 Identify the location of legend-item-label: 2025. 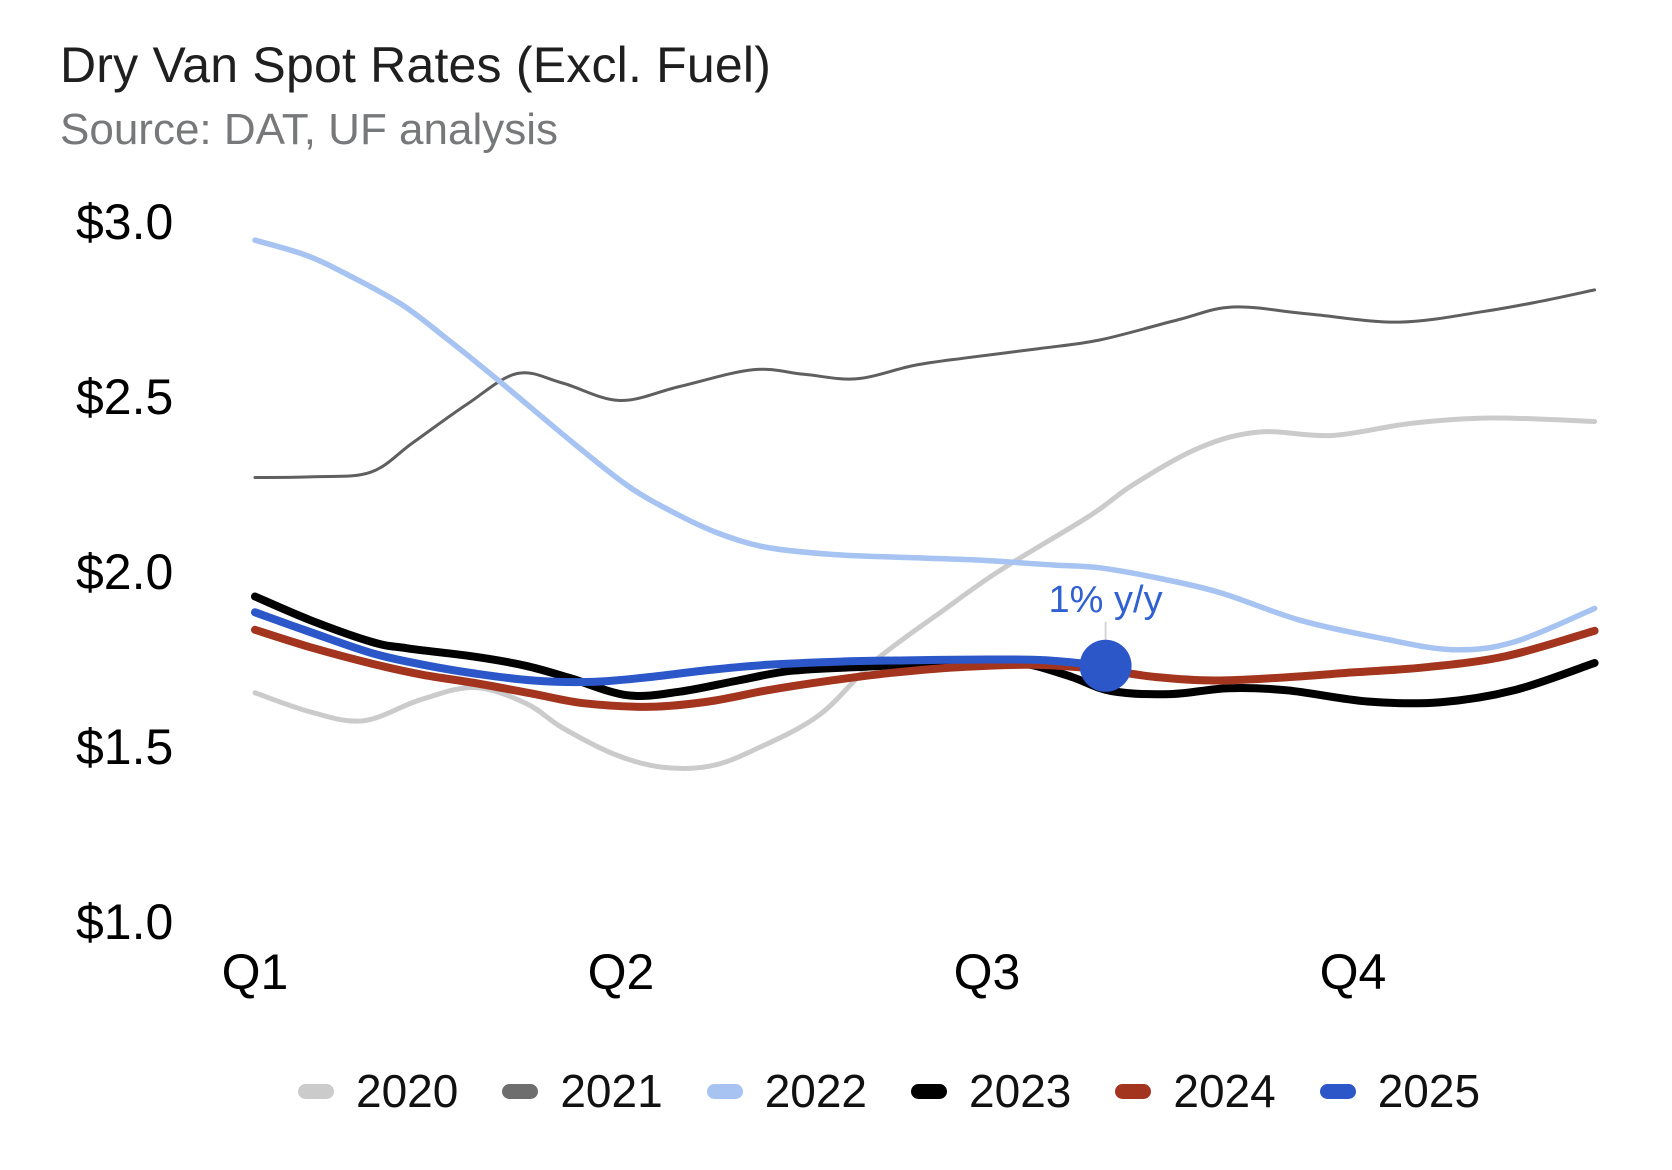
(1429, 1091).